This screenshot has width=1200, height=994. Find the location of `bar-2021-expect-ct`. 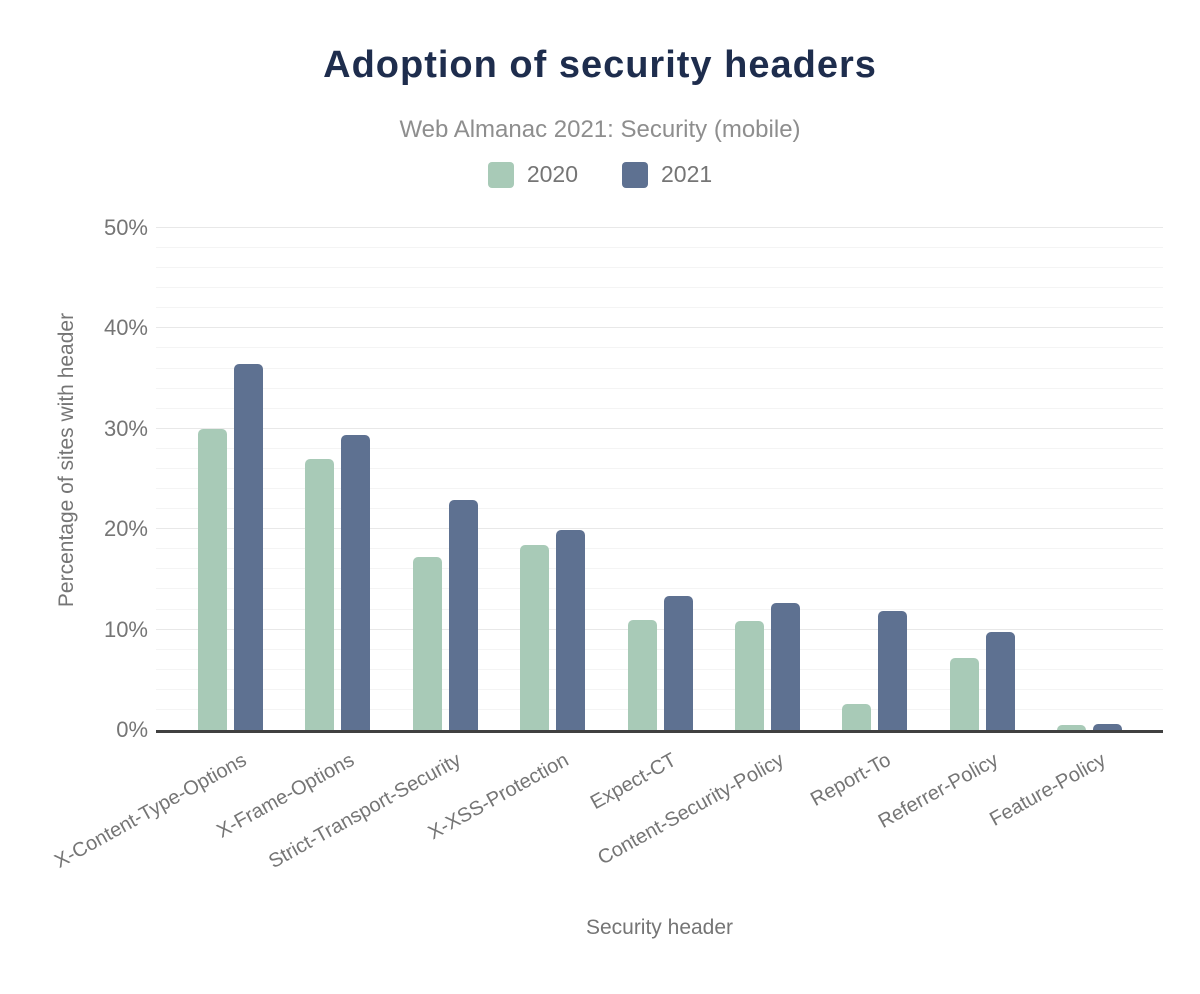

bar-2021-expect-ct is located at coordinates (678, 663).